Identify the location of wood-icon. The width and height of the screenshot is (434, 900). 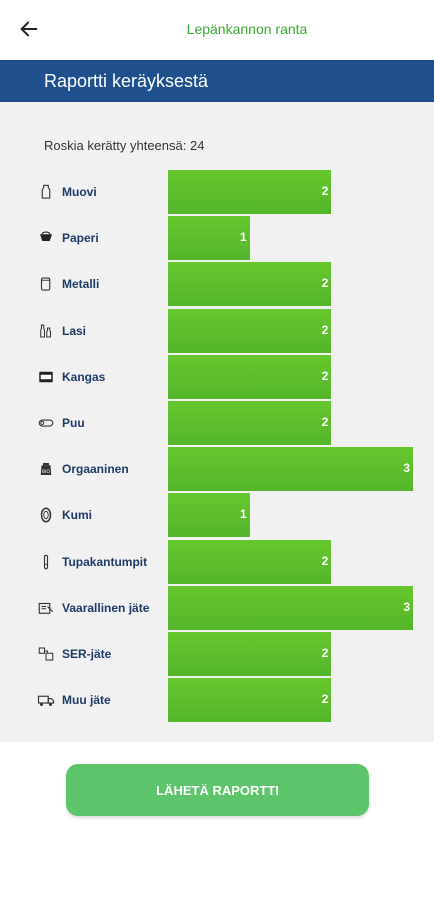
(46, 423).